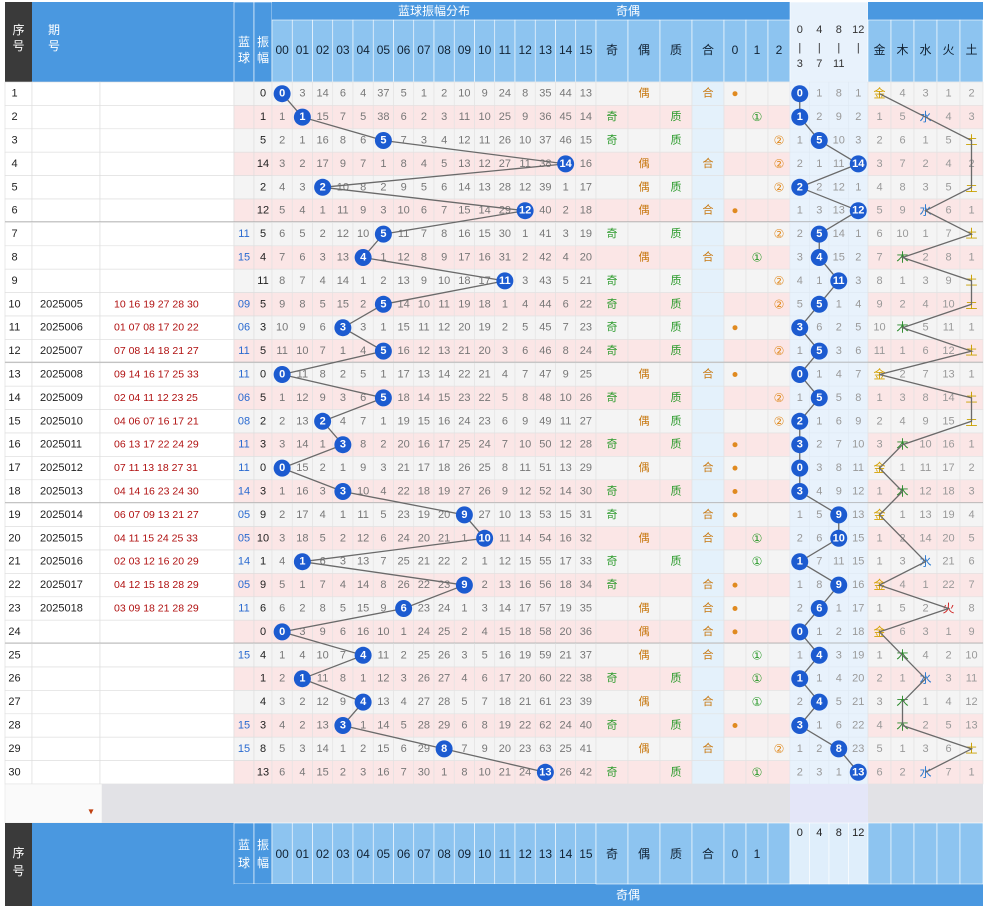 This screenshot has height=907, width=987. What do you see at coordinates (545, 304) in the screenshot?
I see `row-dist-value: 44` at bounding box center [545, 304].